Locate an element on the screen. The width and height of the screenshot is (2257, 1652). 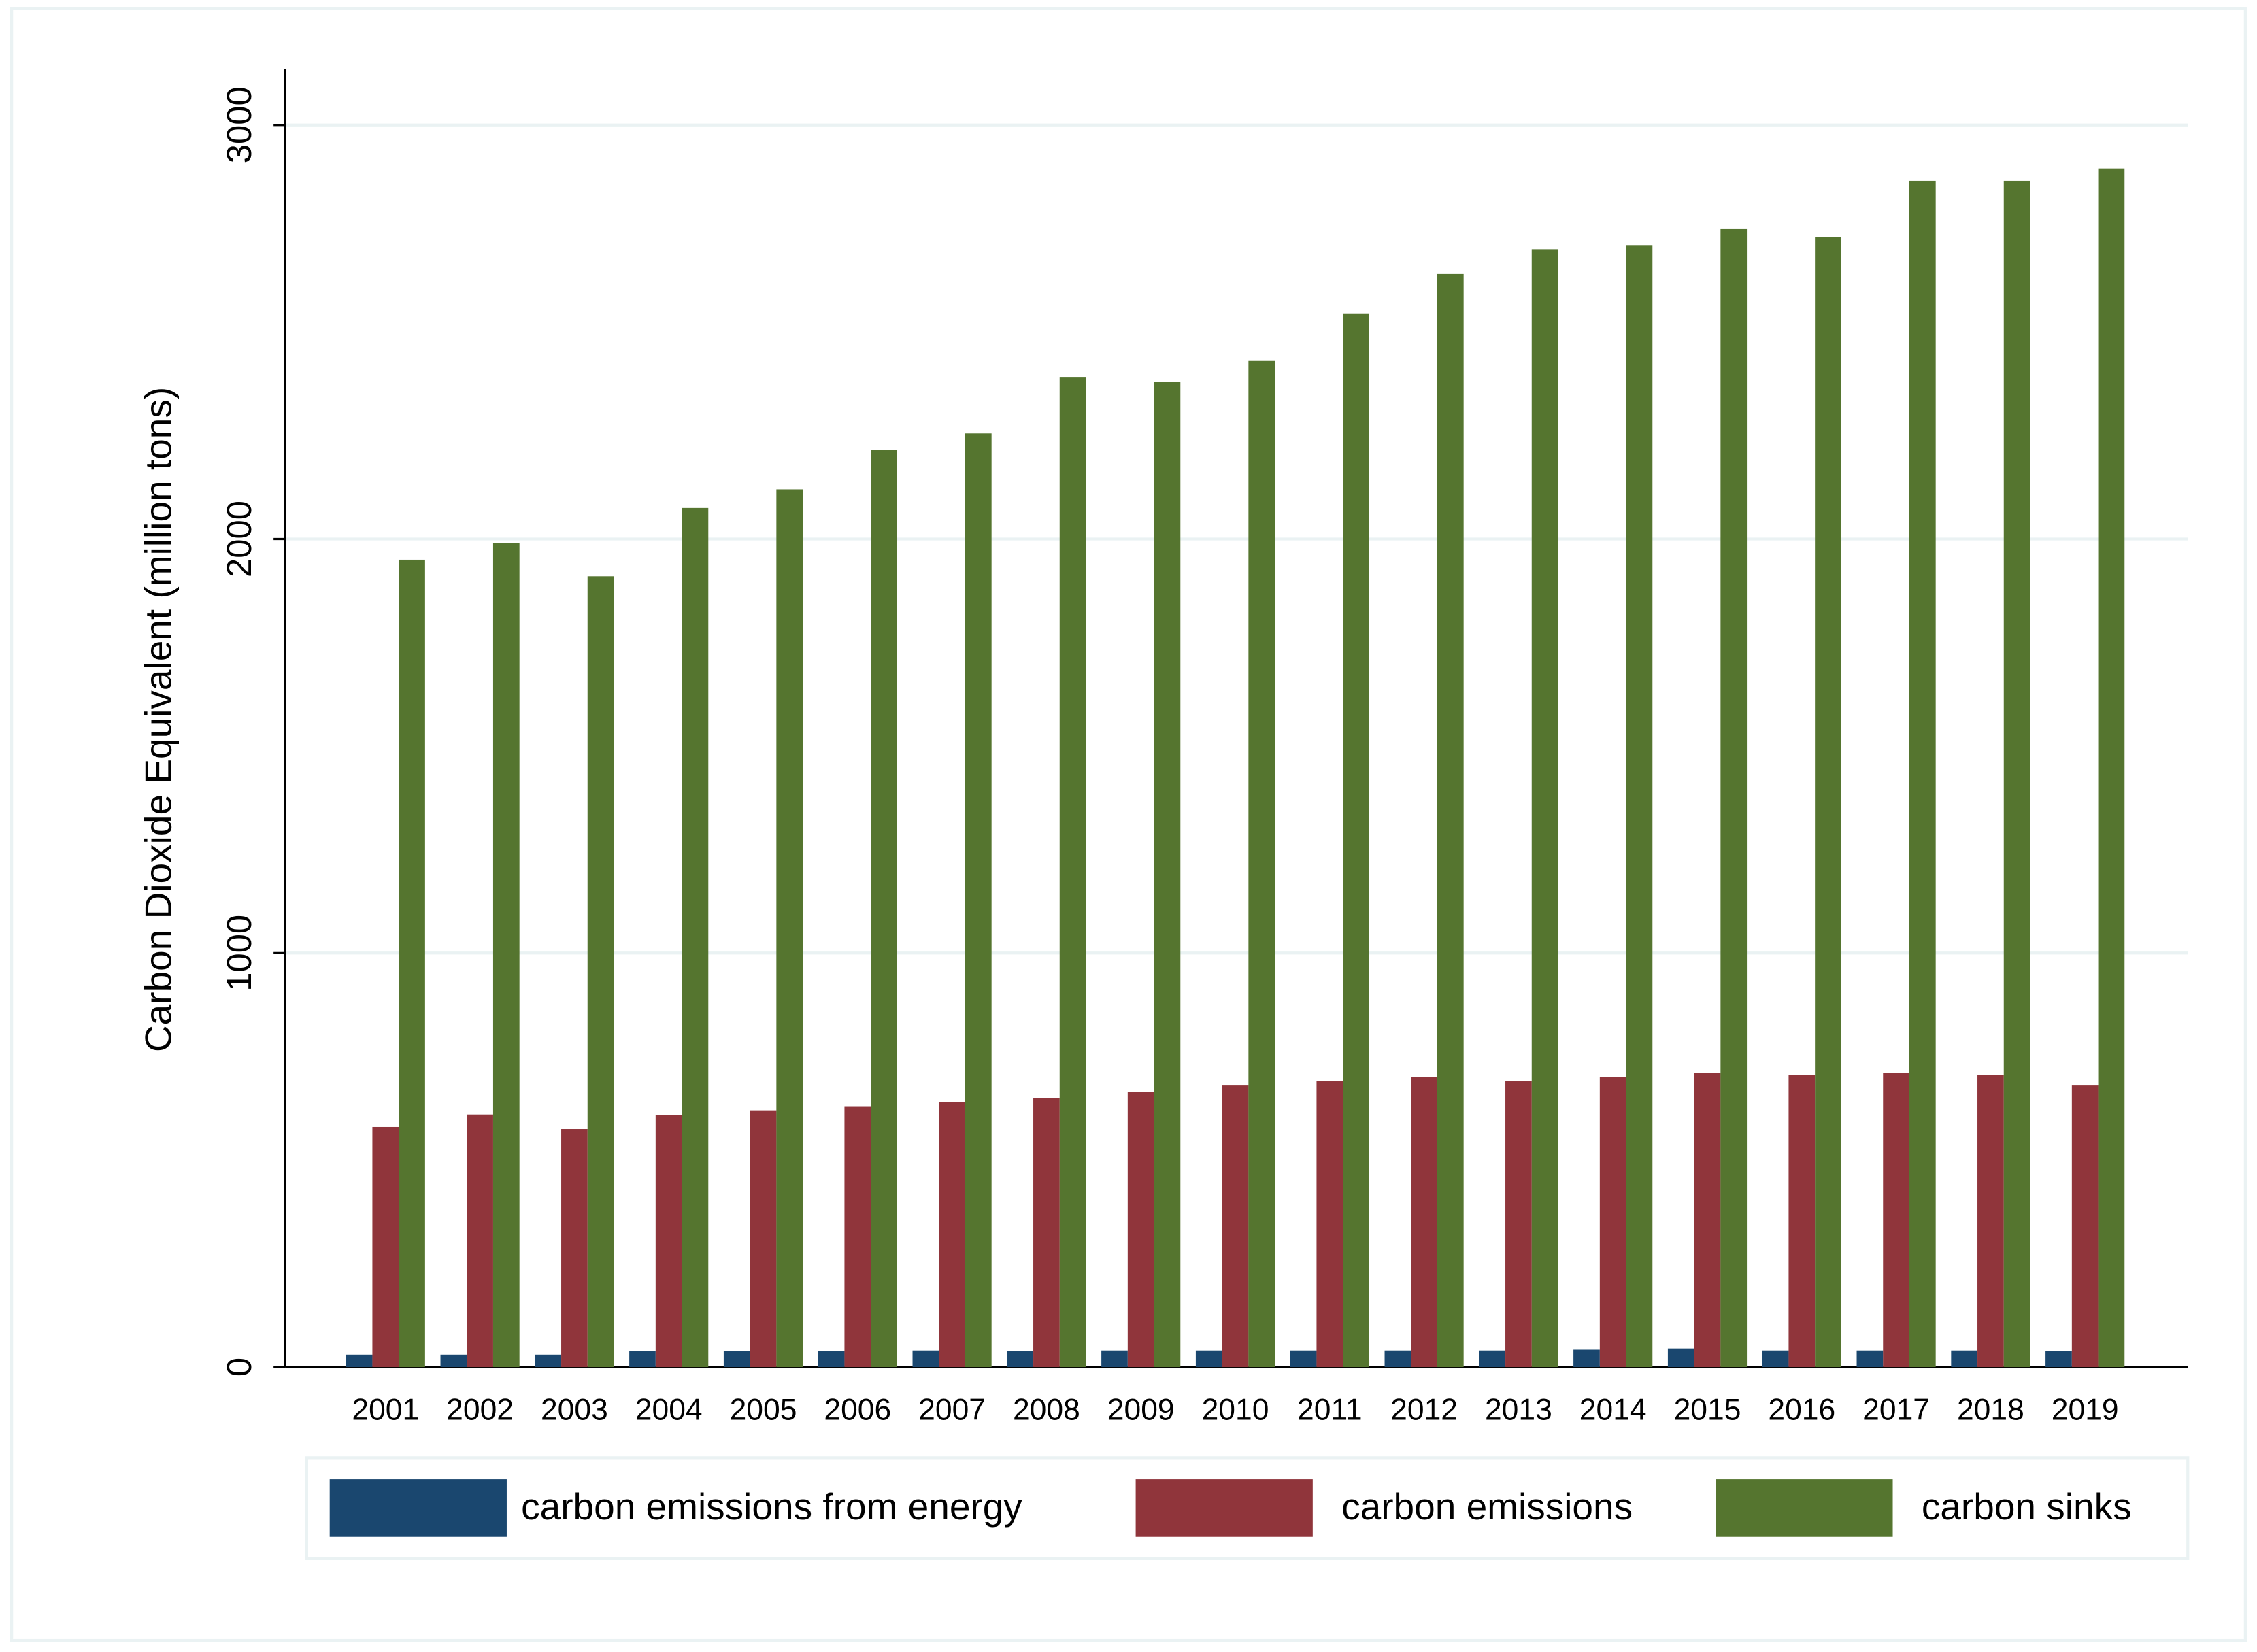
legend-label: carbon emissions from energy is located at coordinates (771, 1507).